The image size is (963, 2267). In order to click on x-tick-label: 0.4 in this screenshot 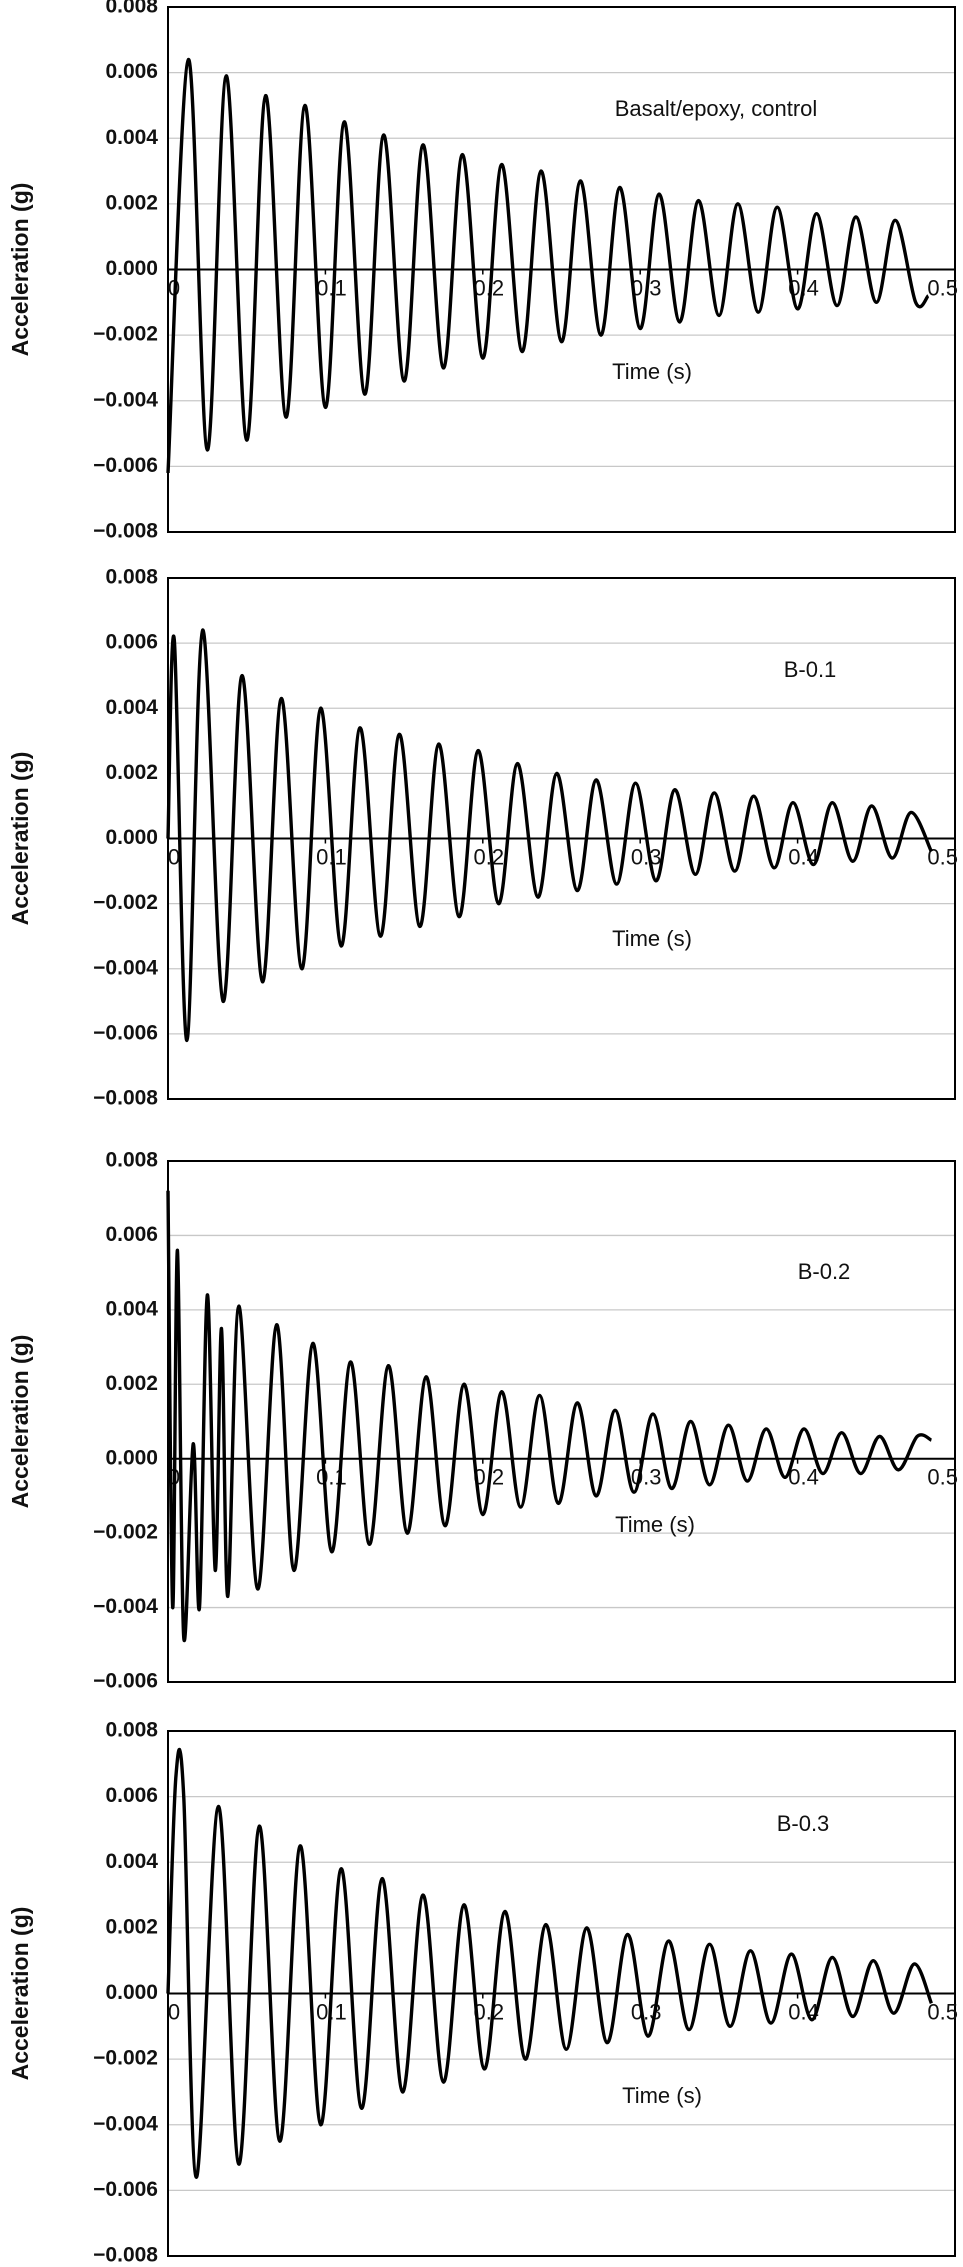, I will do `click(803, 1477)`.